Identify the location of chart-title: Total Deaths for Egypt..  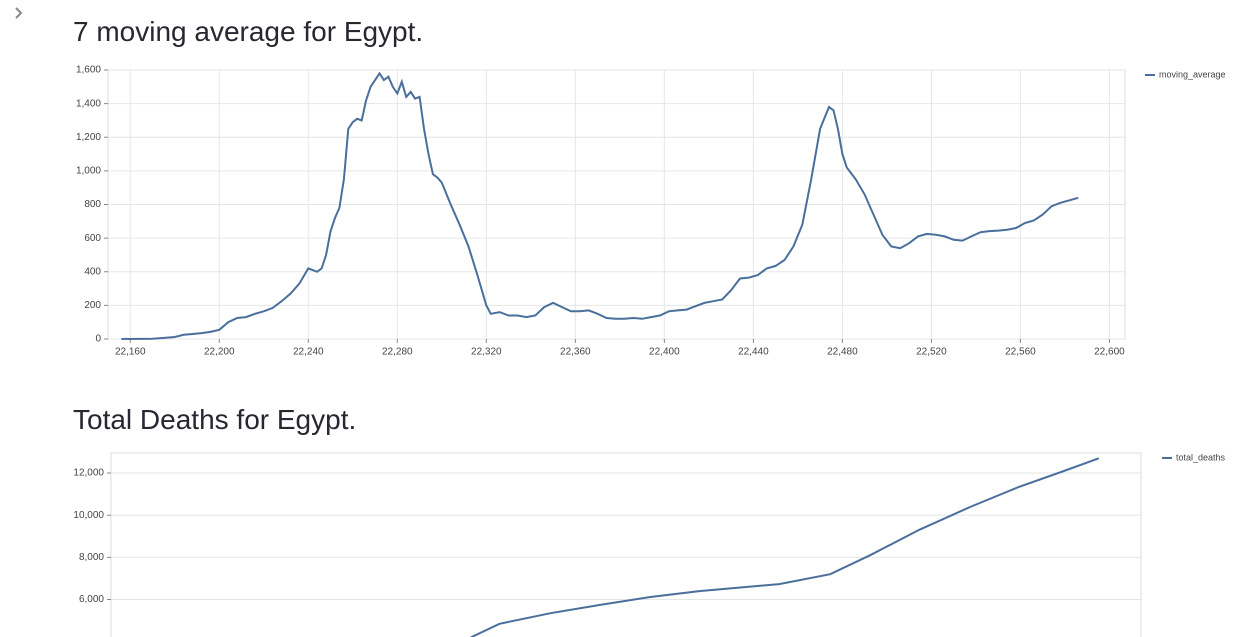
(215, 419).